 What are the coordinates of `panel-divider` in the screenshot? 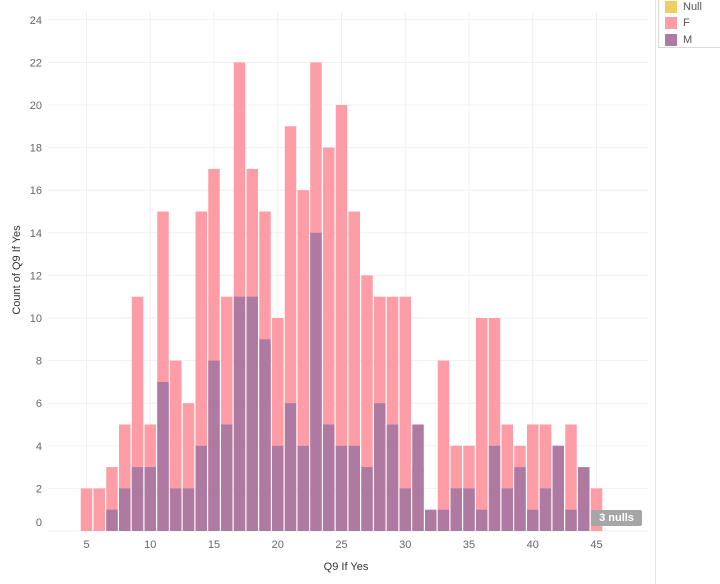 It's located at (655, 292).